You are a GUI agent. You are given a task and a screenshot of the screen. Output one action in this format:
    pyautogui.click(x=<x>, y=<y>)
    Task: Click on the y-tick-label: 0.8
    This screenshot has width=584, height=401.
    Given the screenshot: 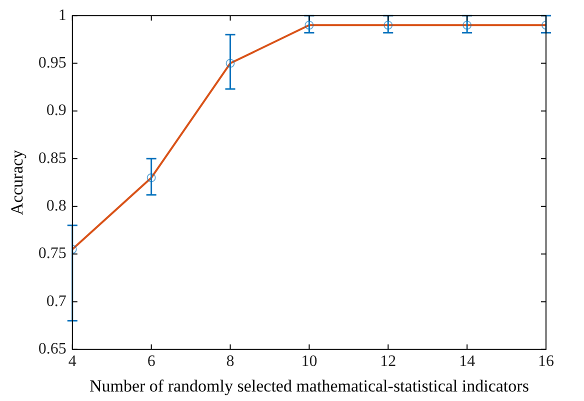 What is the action you would take?
    pyautogui.click(x=56, y=206)
    